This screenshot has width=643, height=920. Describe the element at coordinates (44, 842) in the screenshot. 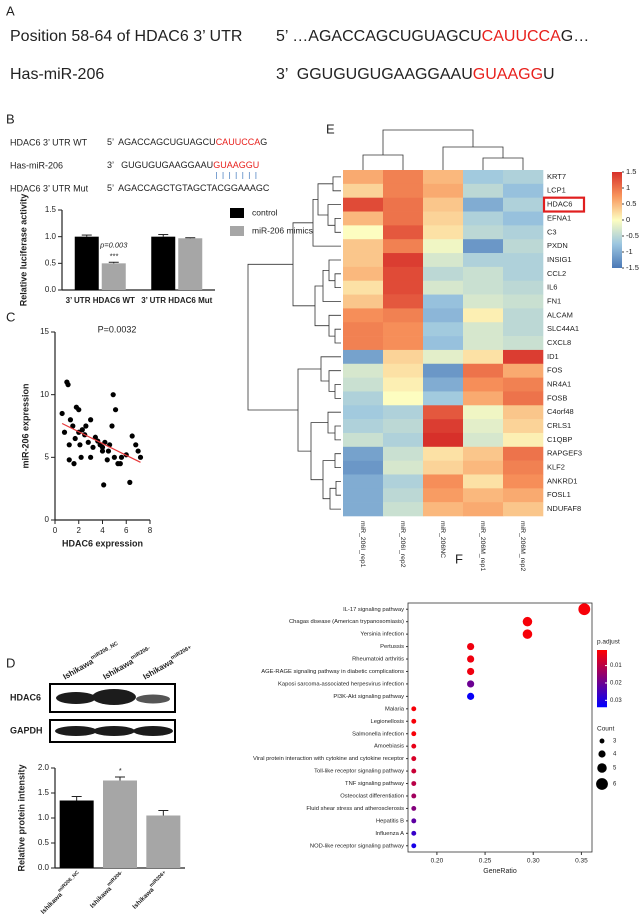

I see `y-tick-label: 0.5` at that location.